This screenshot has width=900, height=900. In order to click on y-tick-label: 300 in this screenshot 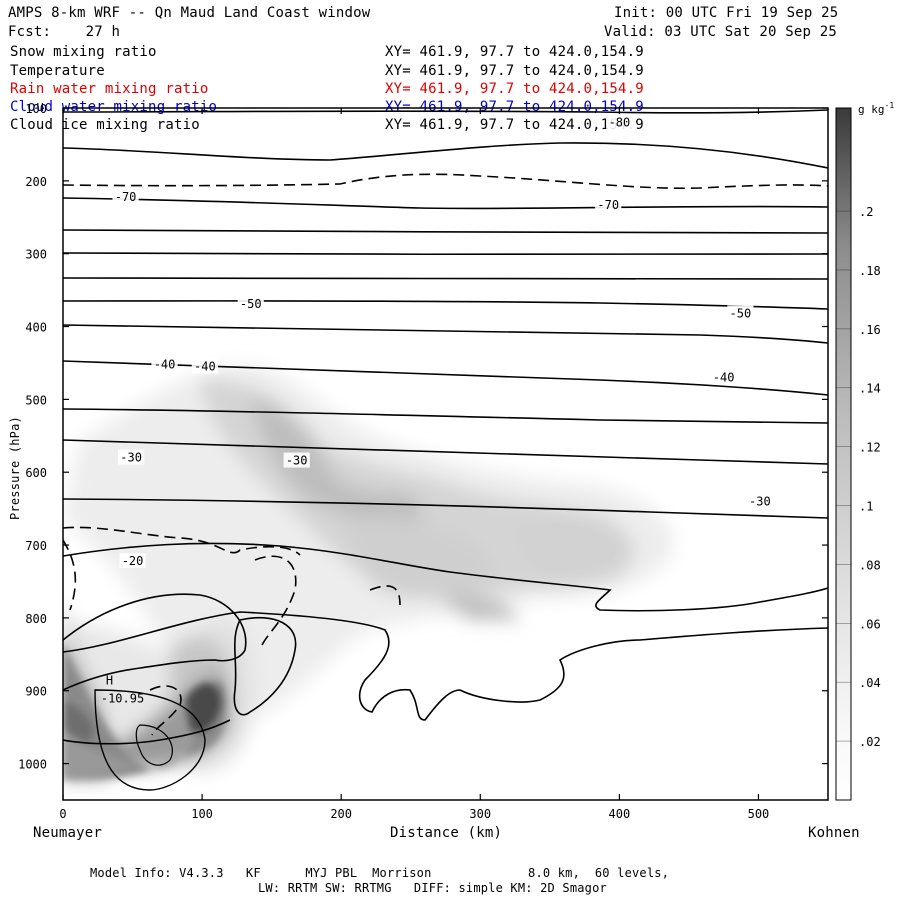, I will do `click(36, 255)`.